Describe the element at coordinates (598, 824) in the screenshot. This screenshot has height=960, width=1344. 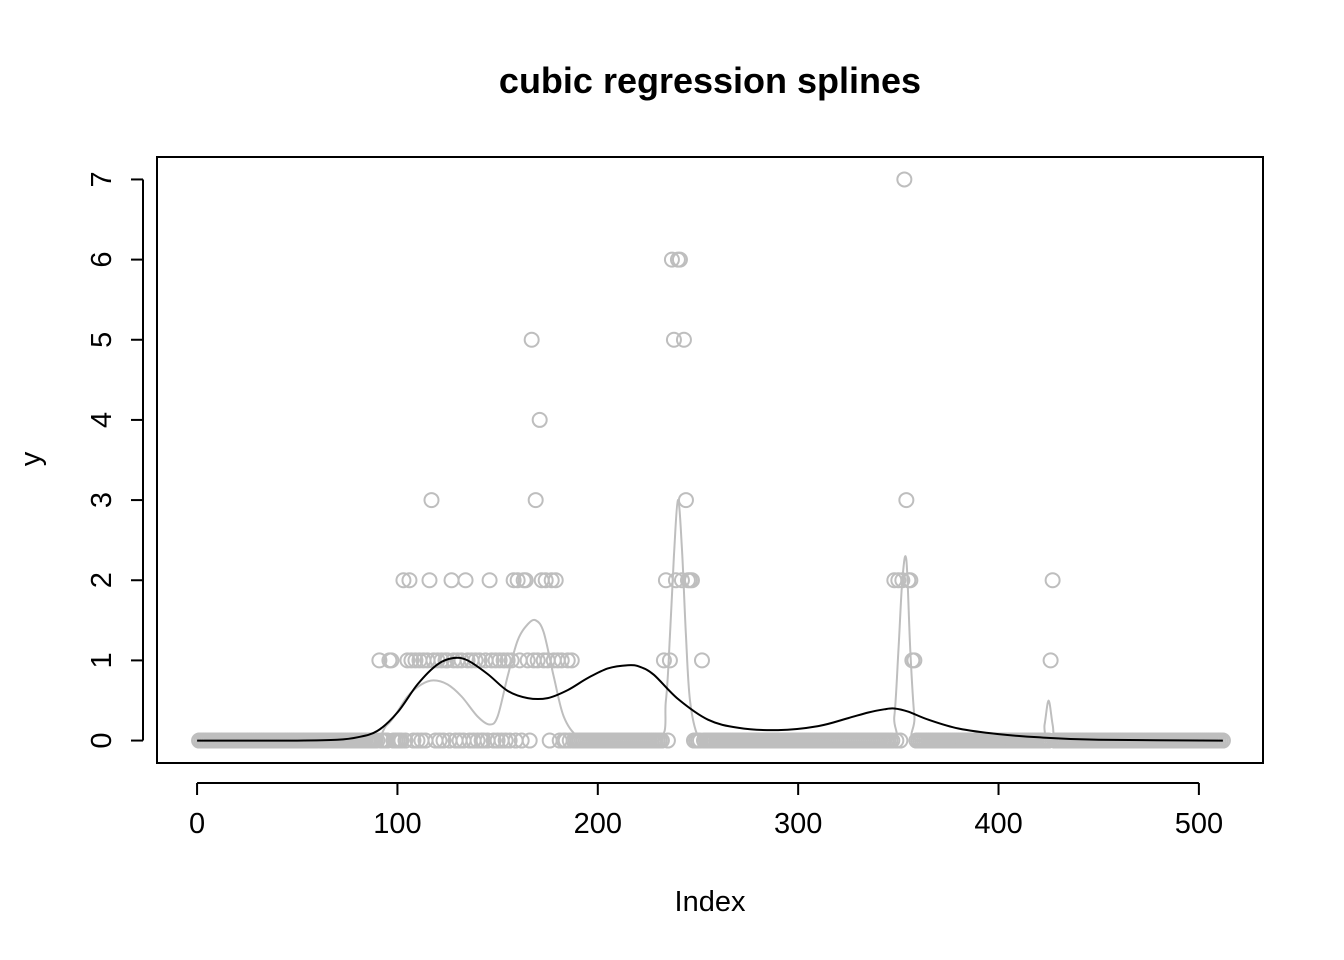
I see `x-tick-label: 200` at that location.